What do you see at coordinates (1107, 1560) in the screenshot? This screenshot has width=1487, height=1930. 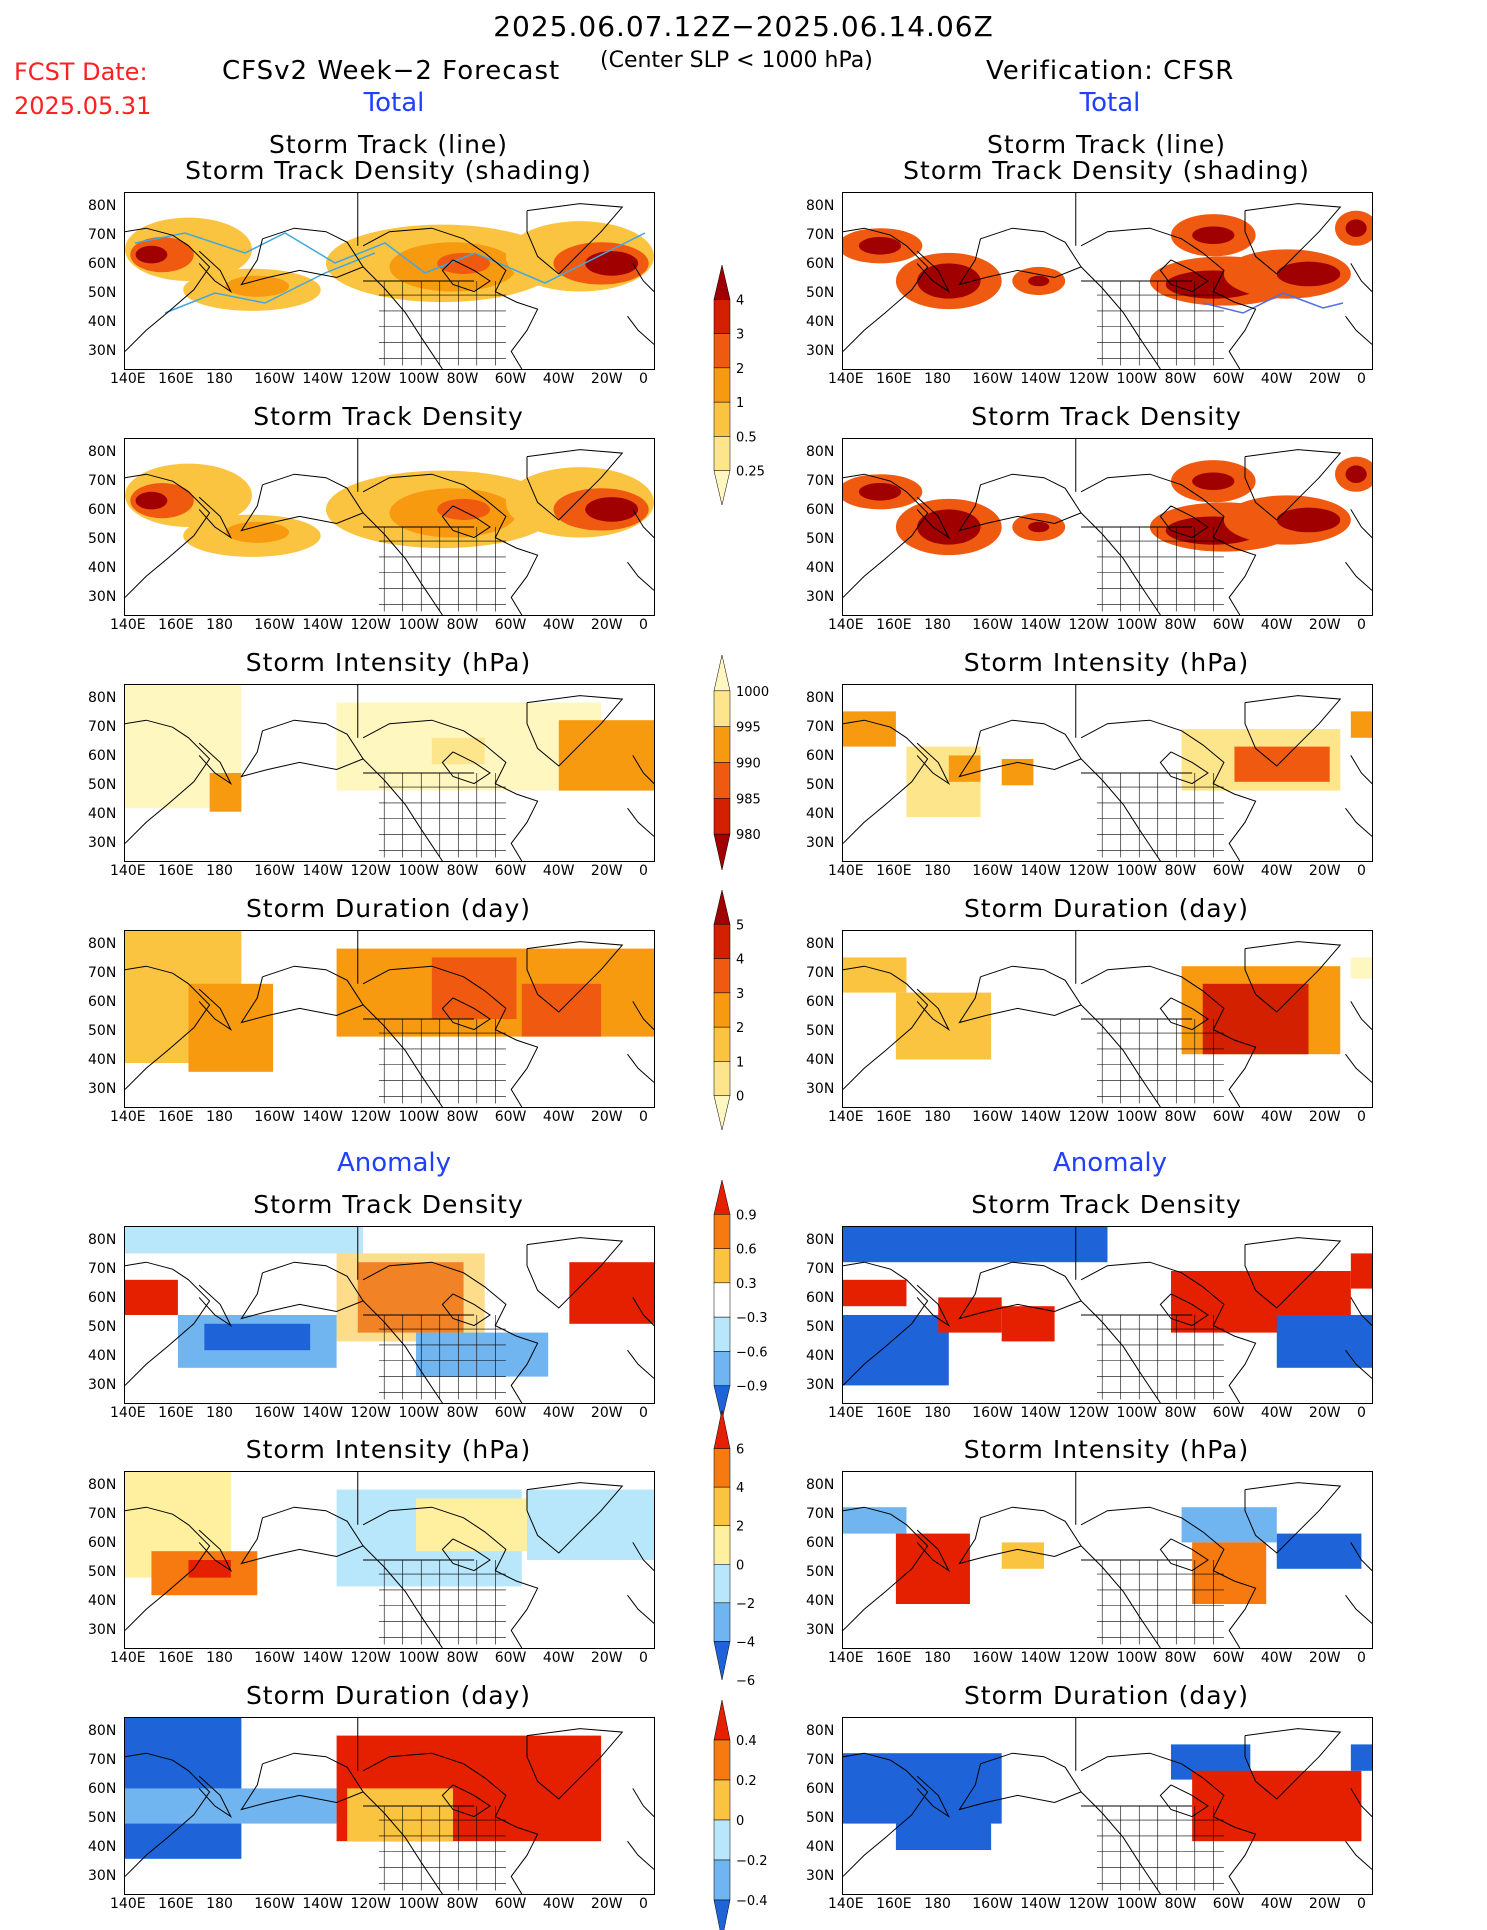 I see `verification-anom-storm-intensity-map` at bounding box center [1107, 1560].